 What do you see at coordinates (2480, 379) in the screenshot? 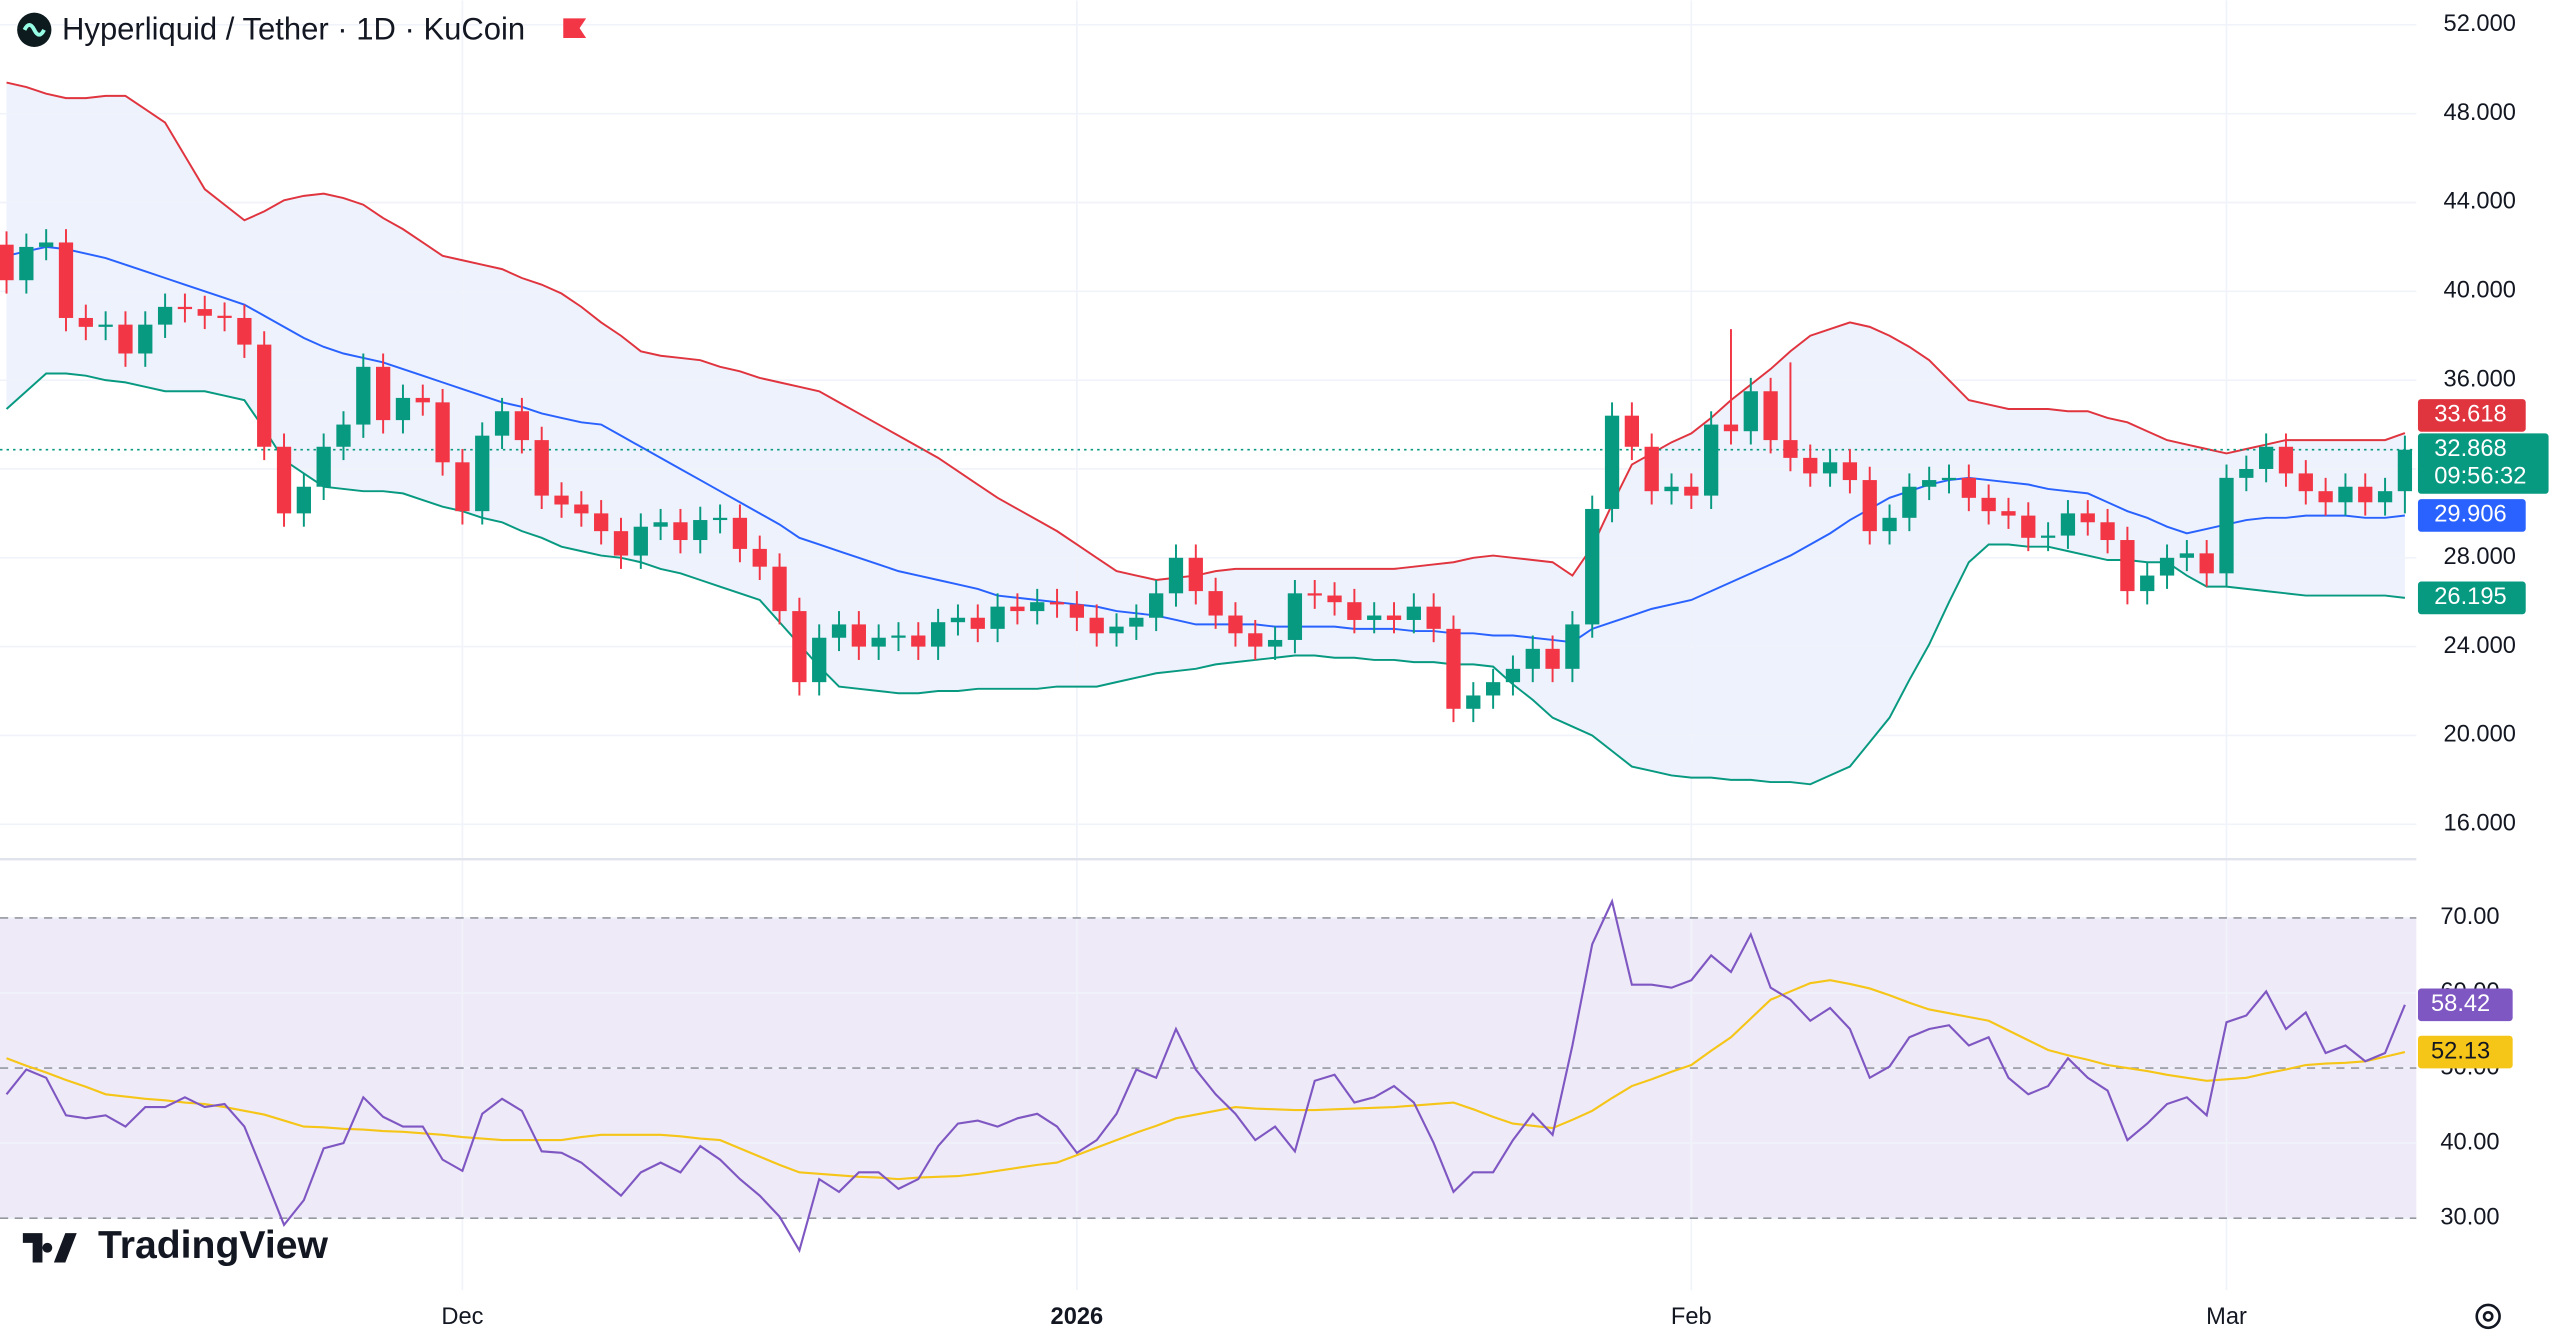
I see `y-tick-label: 36.000` at bounding box center [2480, 379].